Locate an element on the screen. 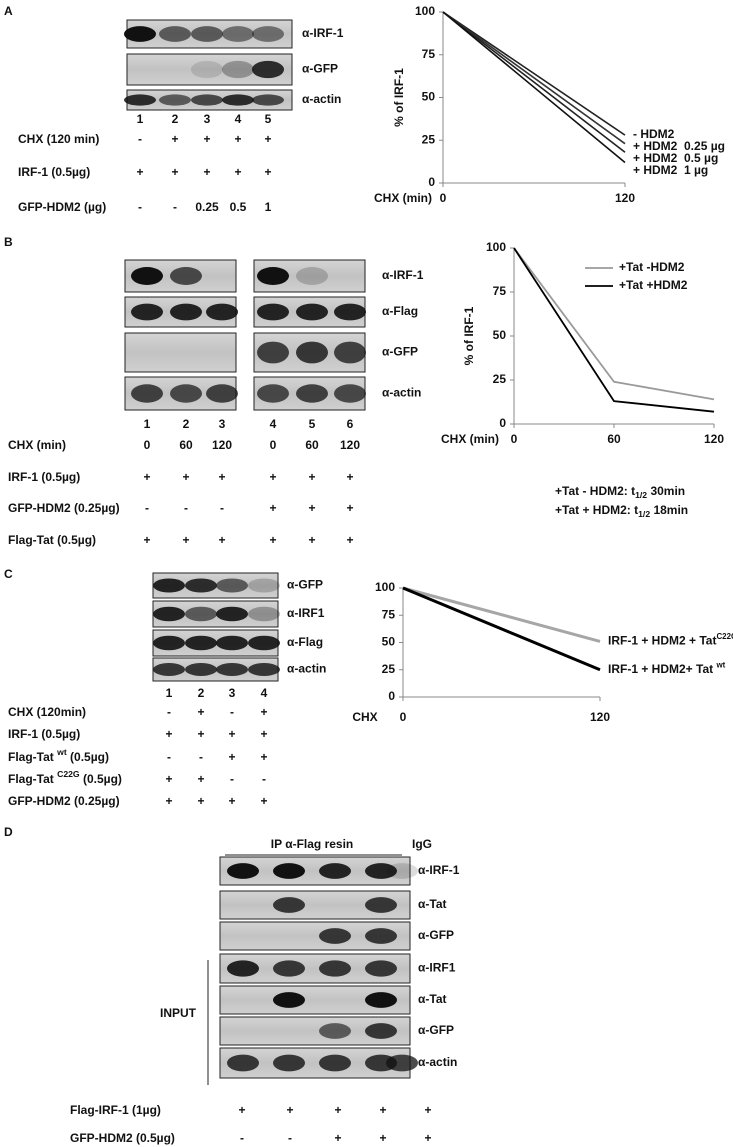 Image resolution: width=733 pixels, height=1147 pixels. condition-label-part: C22G is located at coordinates (68, 774).